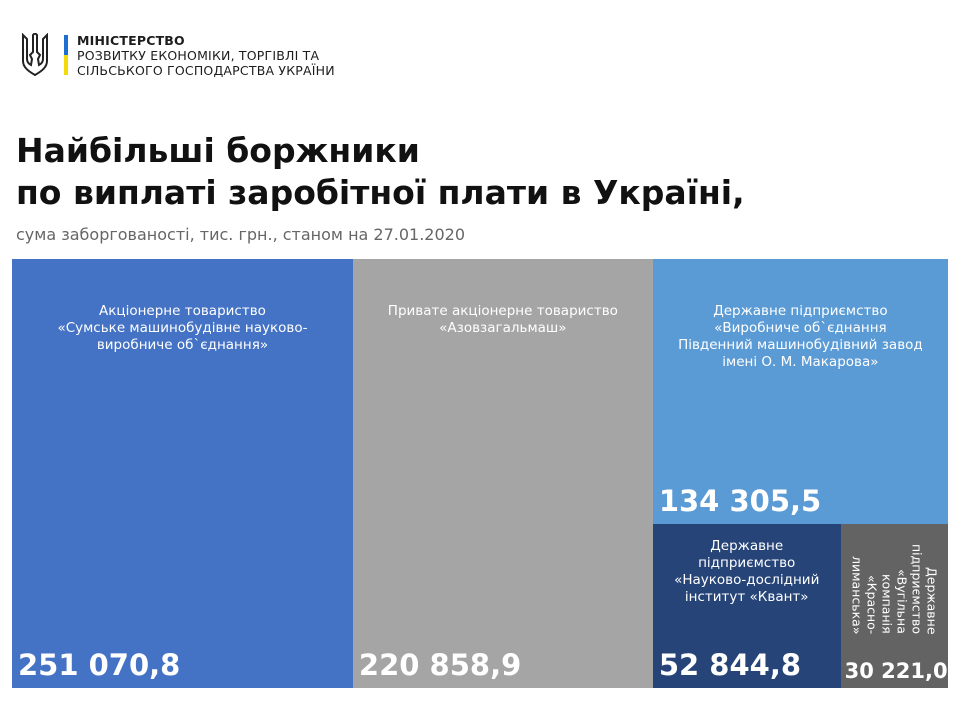 The image size is (960, 702). Describe the element at coordinates (99, 665) in the screenshot. I see `cell-value: 251 070,8` at that location.